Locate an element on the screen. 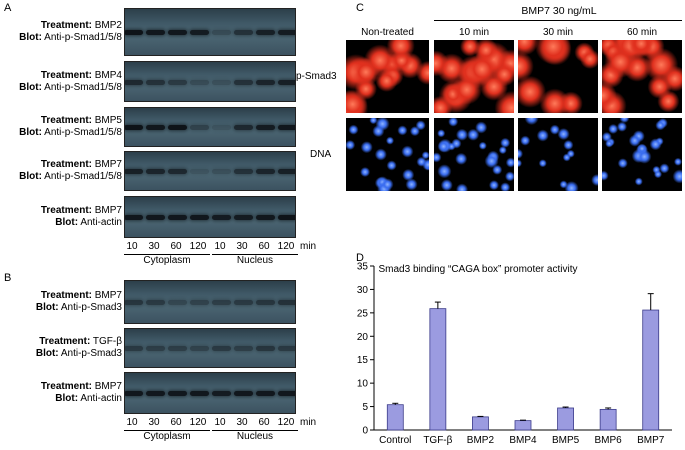  y-tick-label: 20 is located at coordinates (363, 337).